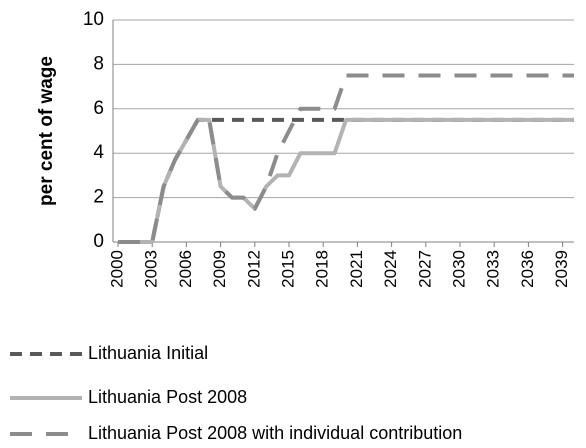 The image size is (586, 448). Describe the element at coordinates (98, 108) in the screenshot. I see `y-tick-label: 6` at that location.